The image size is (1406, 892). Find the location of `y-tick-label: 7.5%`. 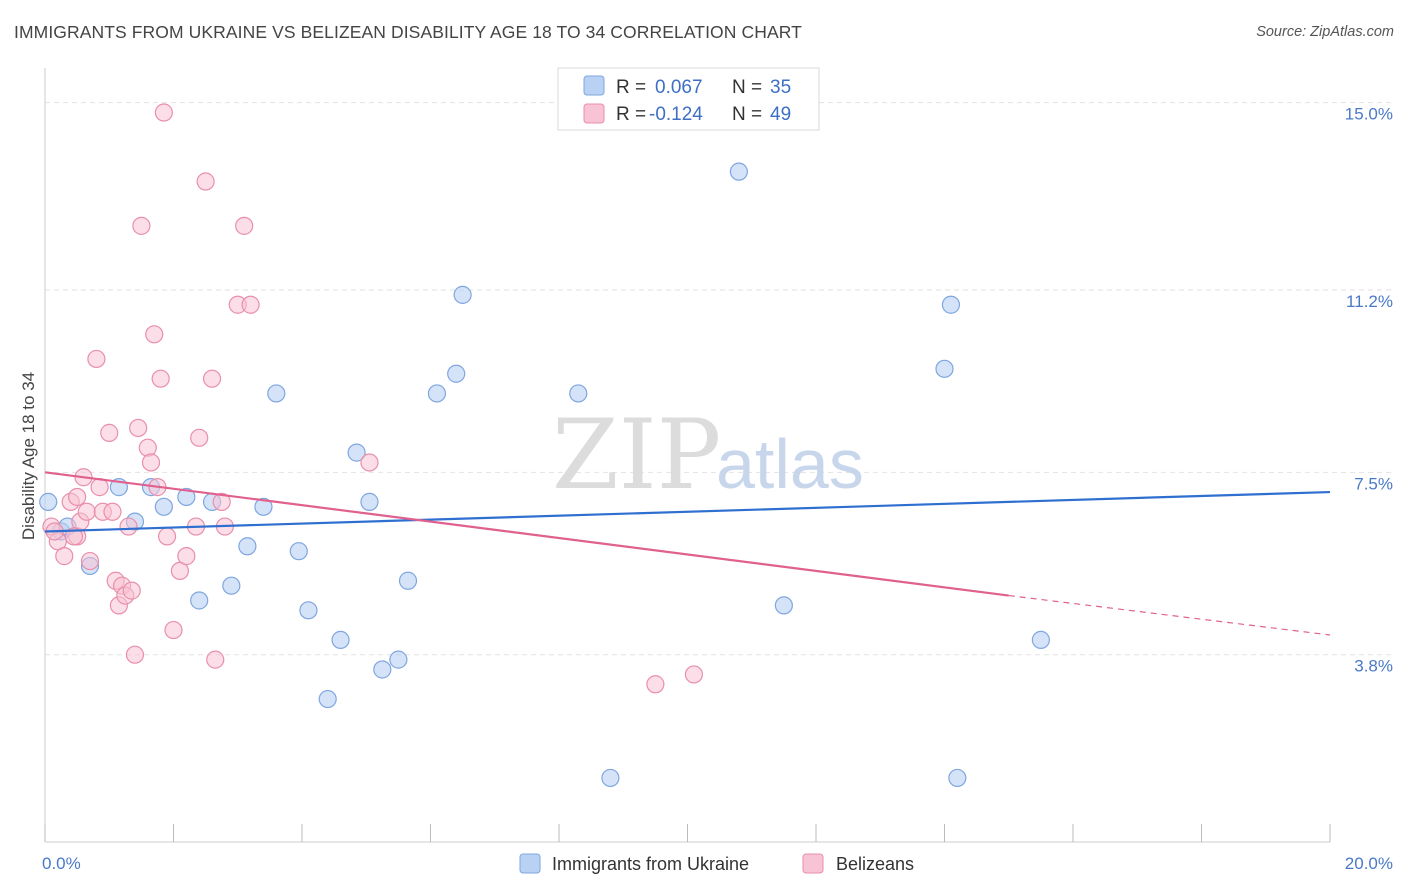

y-tick-label: 7.5% is located at coordinates (1373, 483).